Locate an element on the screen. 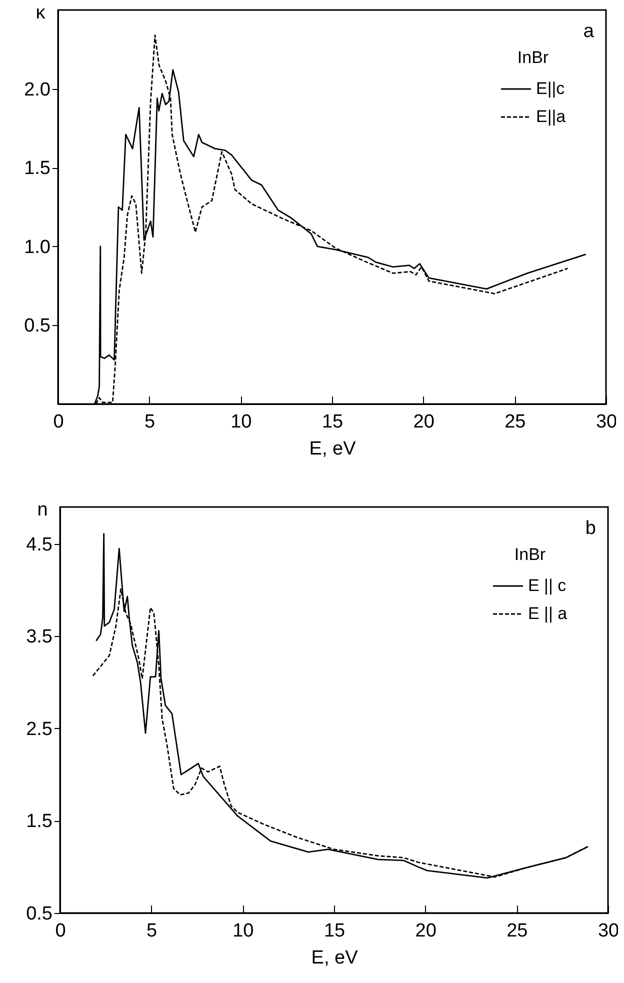 The height and width of the screenshot is (983, 624). legend-label: E || c is located at coordinates (547, 585).